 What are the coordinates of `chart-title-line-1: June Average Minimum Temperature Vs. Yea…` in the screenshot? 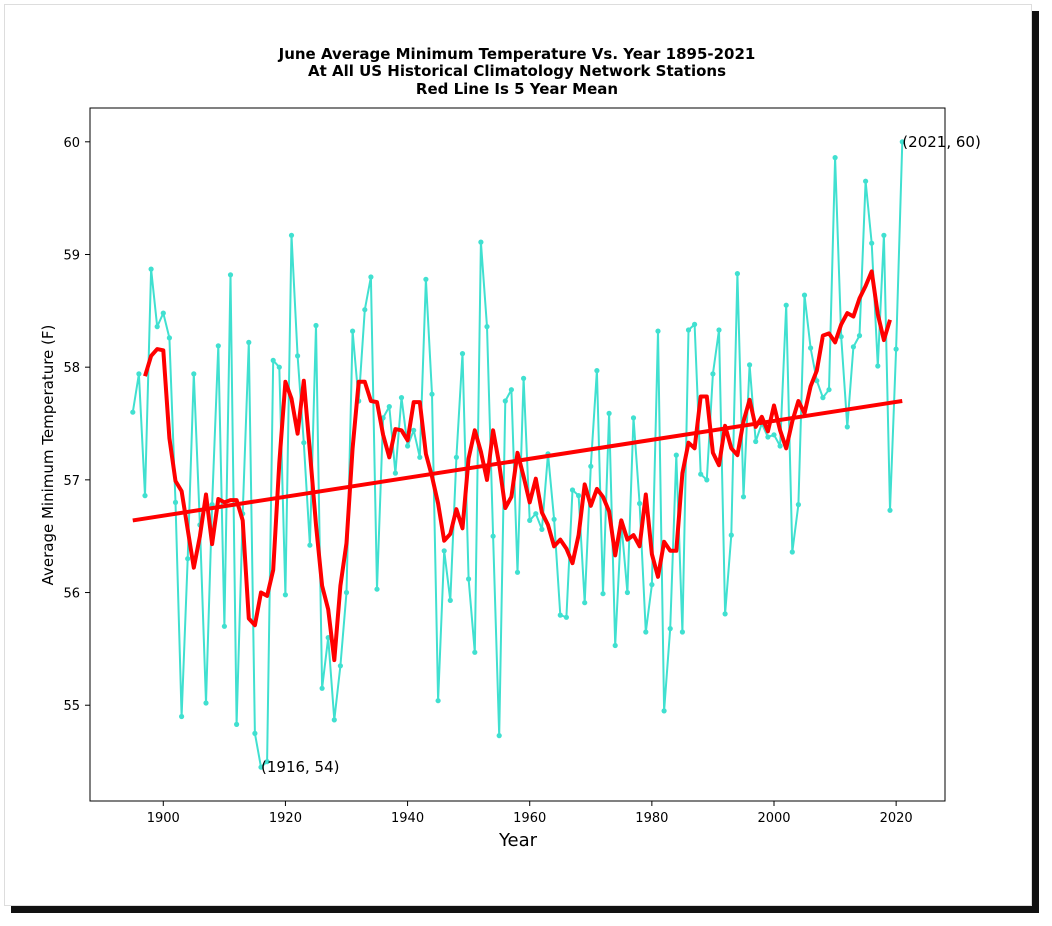 It's located at (517, 54).